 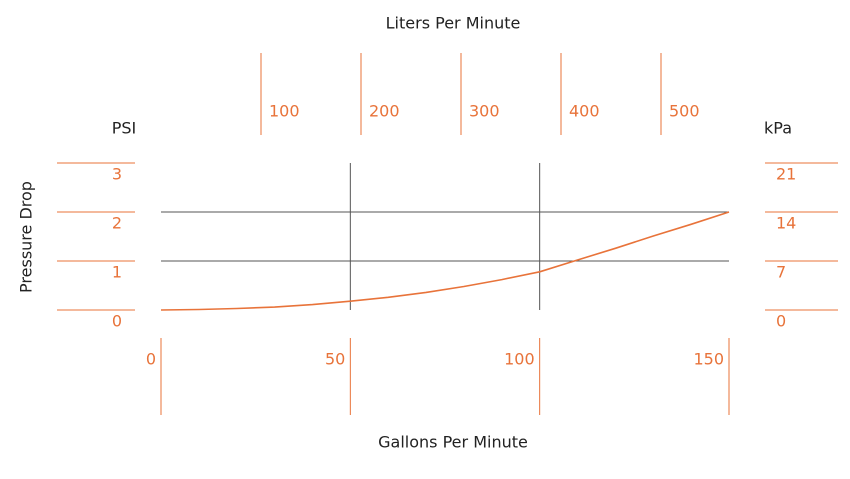 I want to click on y-tick-label: 2, so click(x=117, y=223).